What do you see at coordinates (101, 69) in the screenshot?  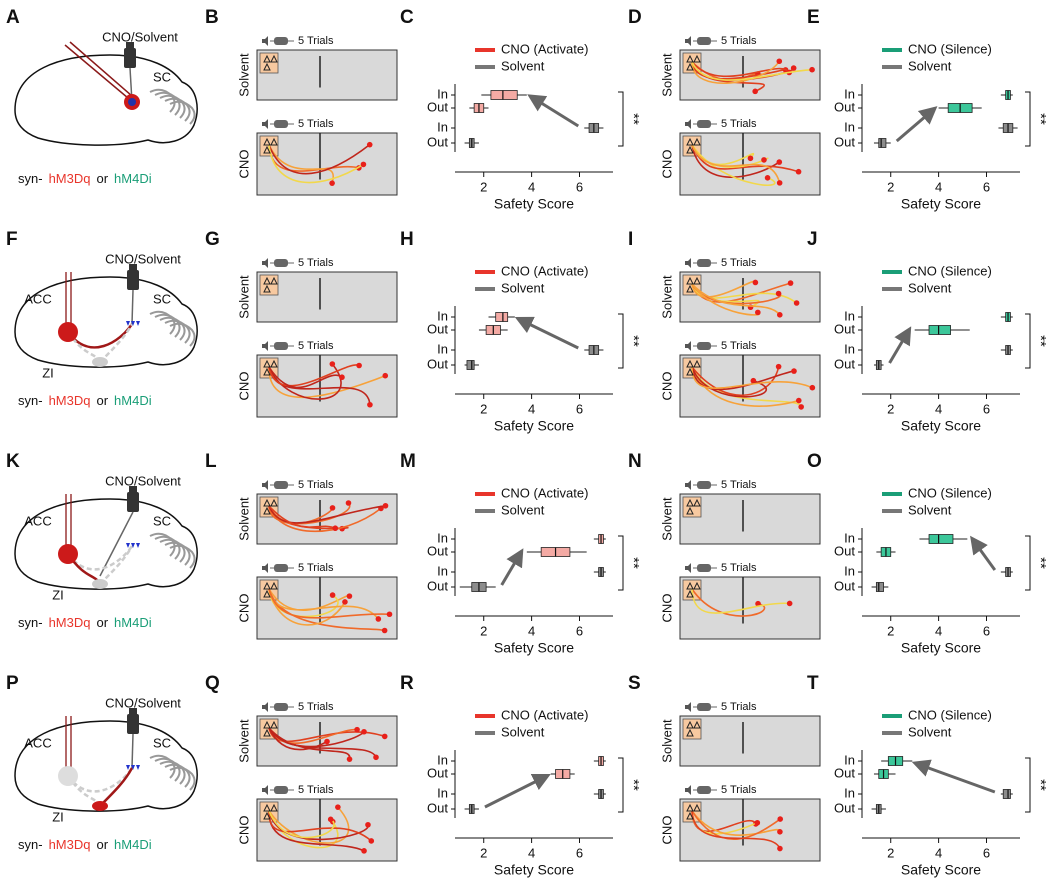 I see `electrode` at bounding box center [101, 69].